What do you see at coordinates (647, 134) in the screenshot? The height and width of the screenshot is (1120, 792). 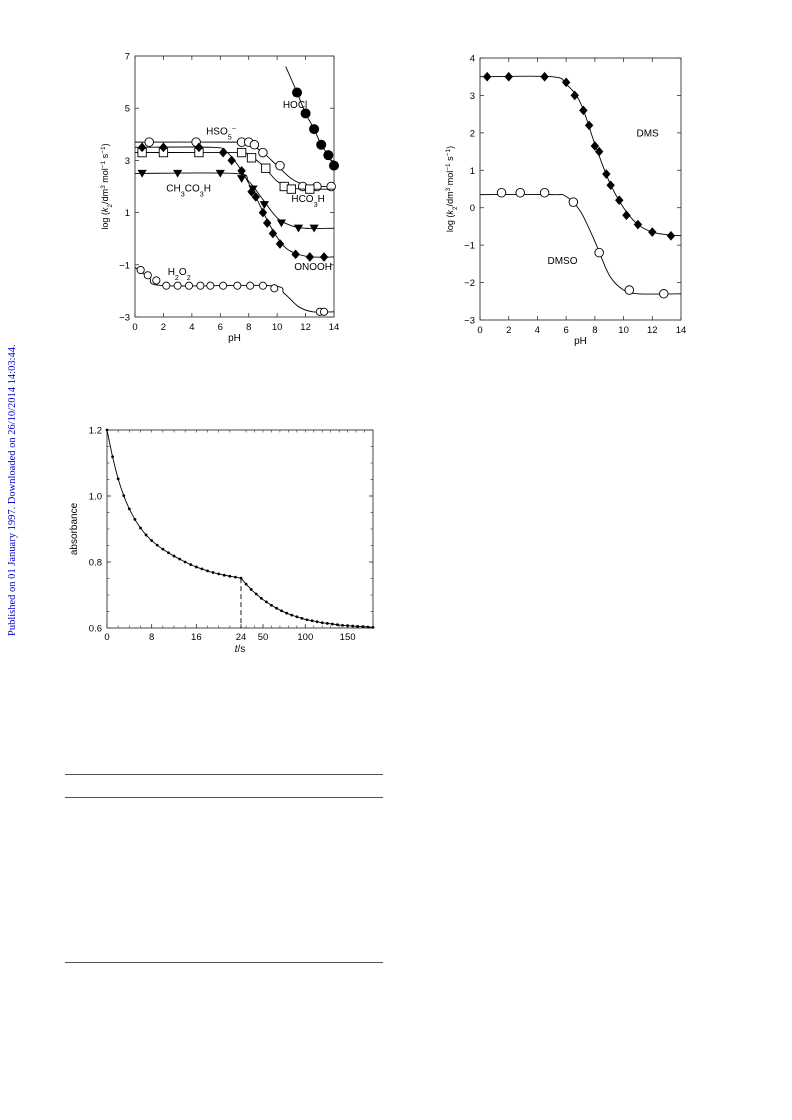 I see `annotation-dms: DMS` at bounding box center [647, 134].